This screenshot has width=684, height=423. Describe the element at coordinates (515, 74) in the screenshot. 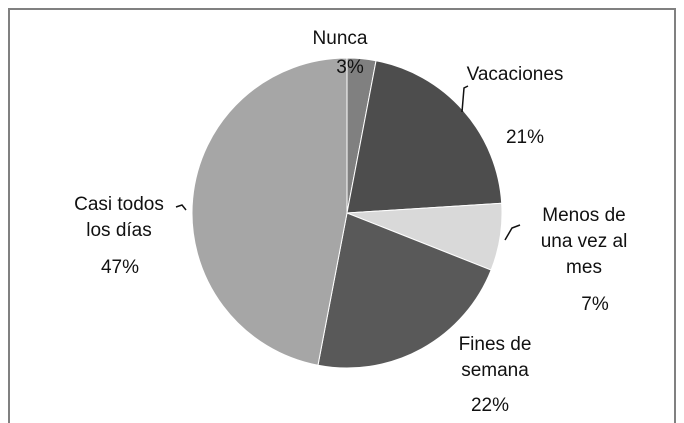

I see `slice-label: Vacaciones` at that location.